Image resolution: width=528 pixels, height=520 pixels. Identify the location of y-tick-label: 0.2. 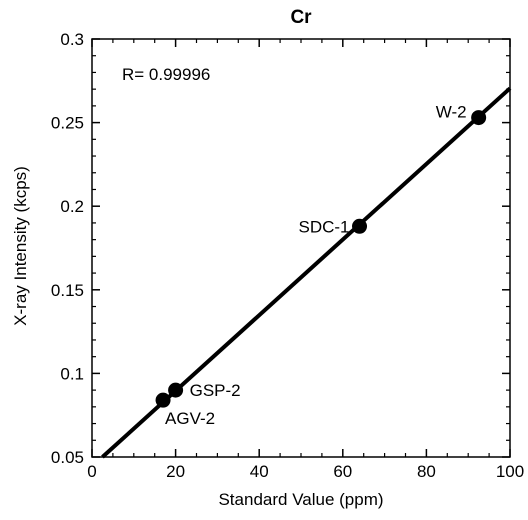
(72, 206).